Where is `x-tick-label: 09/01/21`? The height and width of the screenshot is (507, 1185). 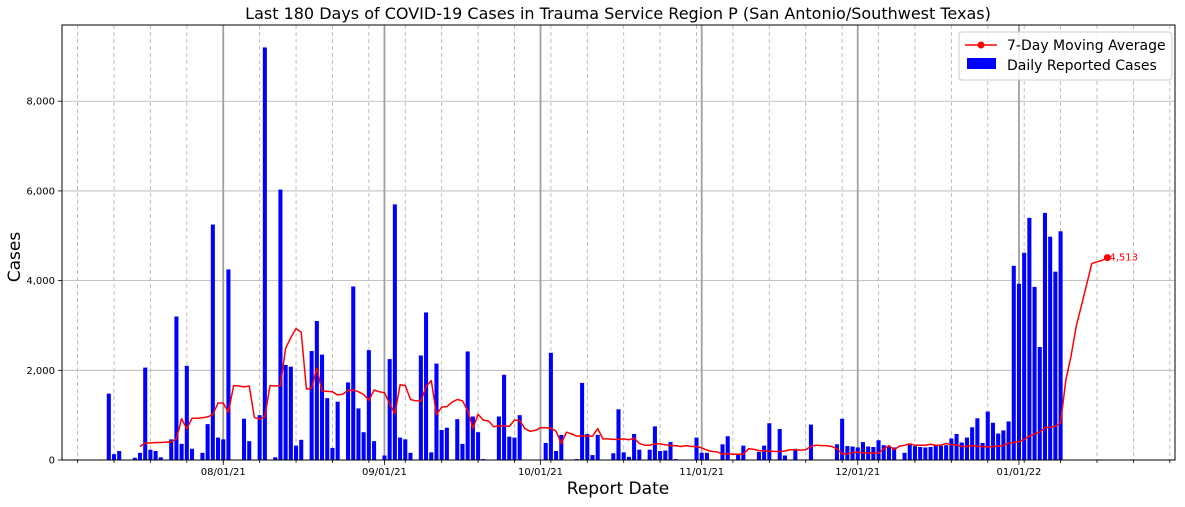
x-tick-label: 09/01/21 is located at coordinates (384, 472).